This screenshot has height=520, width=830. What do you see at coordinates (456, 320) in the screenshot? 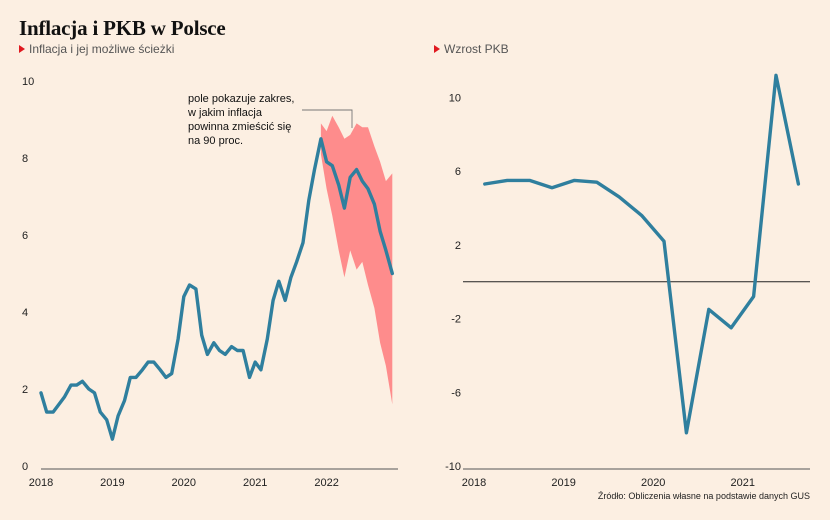
I see `y-tick-label: -2` at bounding box center [456, 320].